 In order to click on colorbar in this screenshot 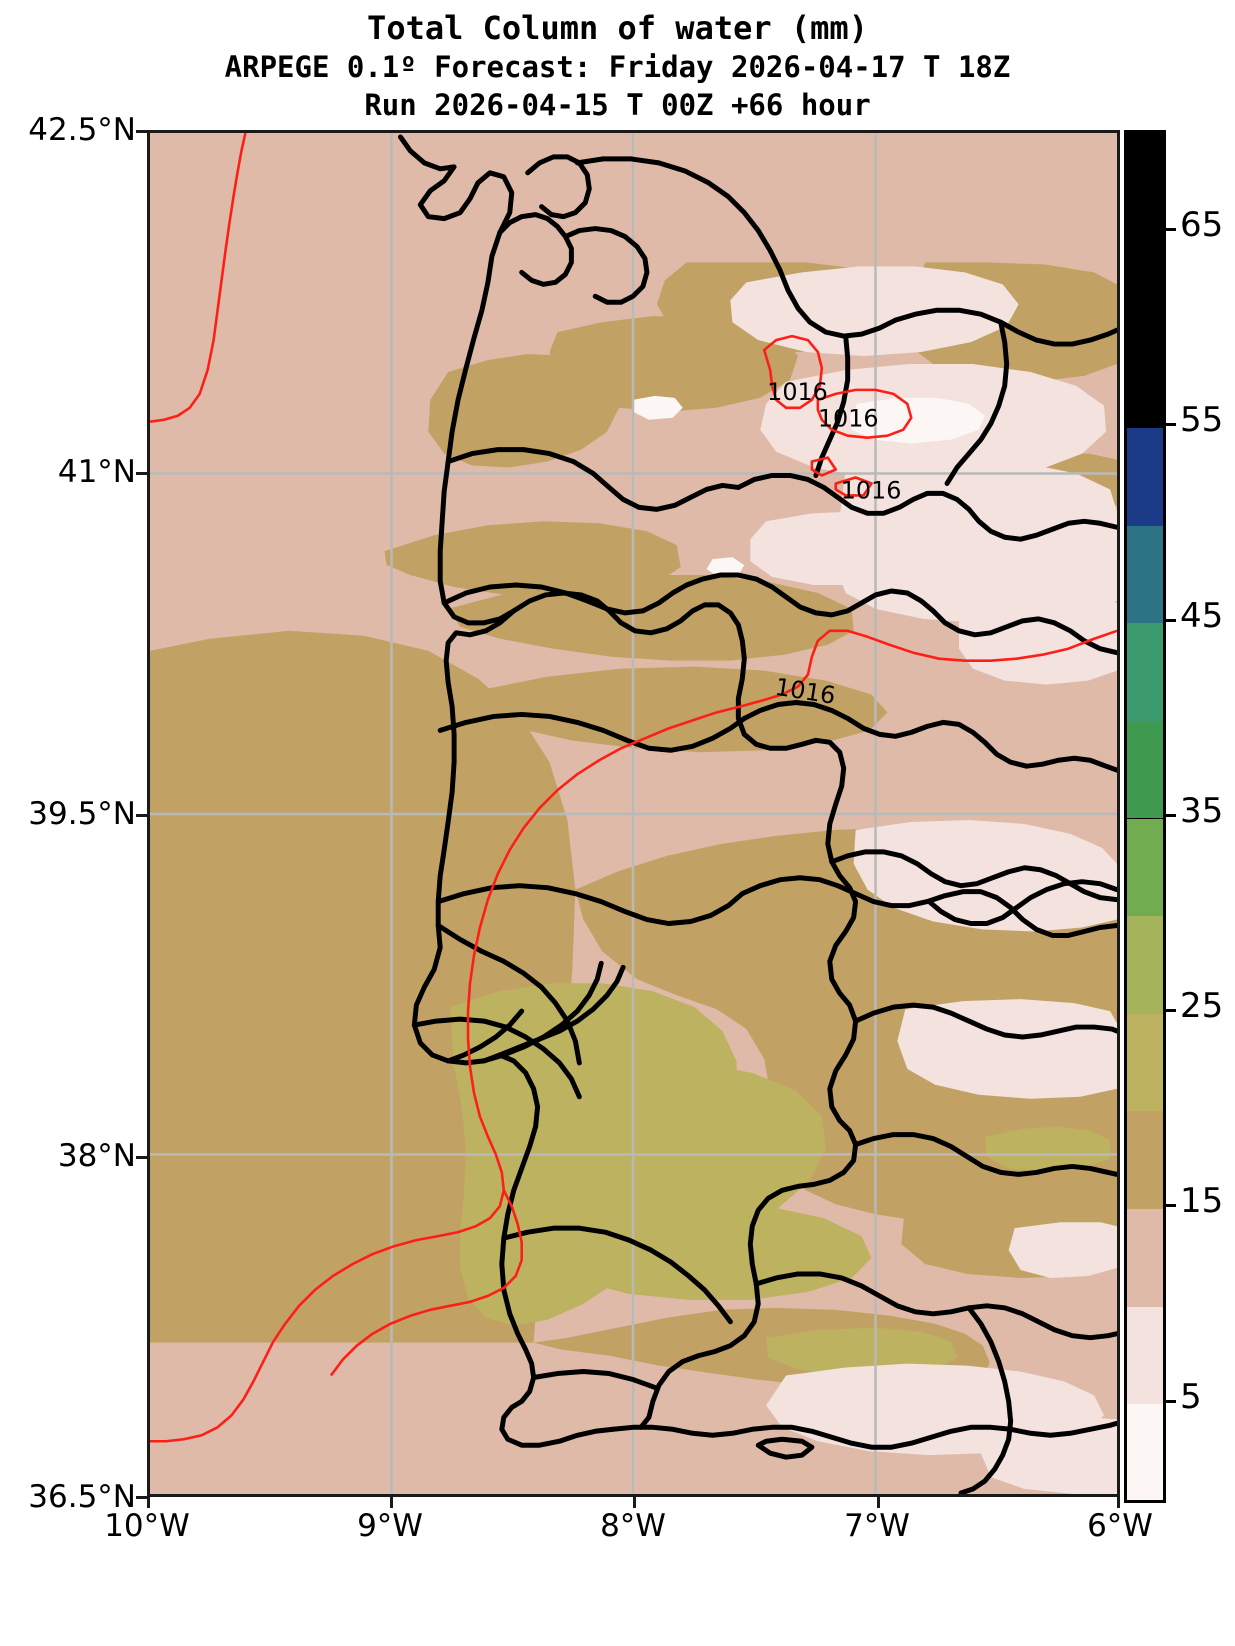, I will do `click(1145, 816)`.